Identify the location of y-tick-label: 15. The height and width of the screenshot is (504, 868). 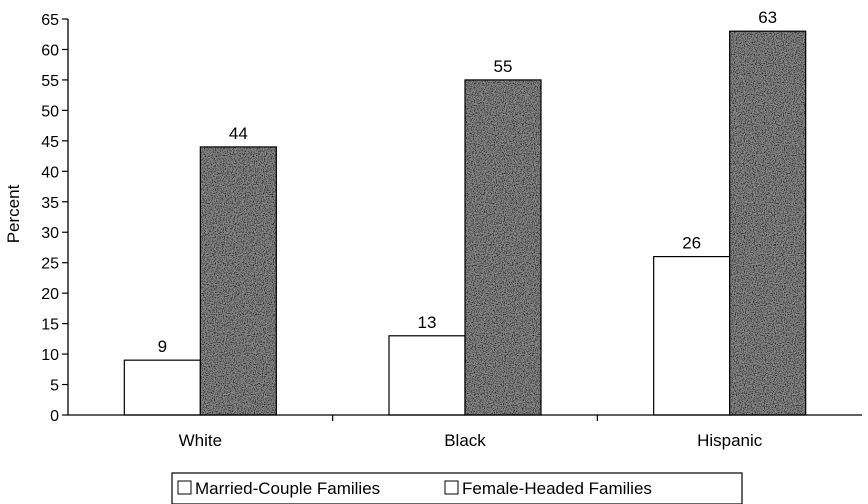
(50, 325).